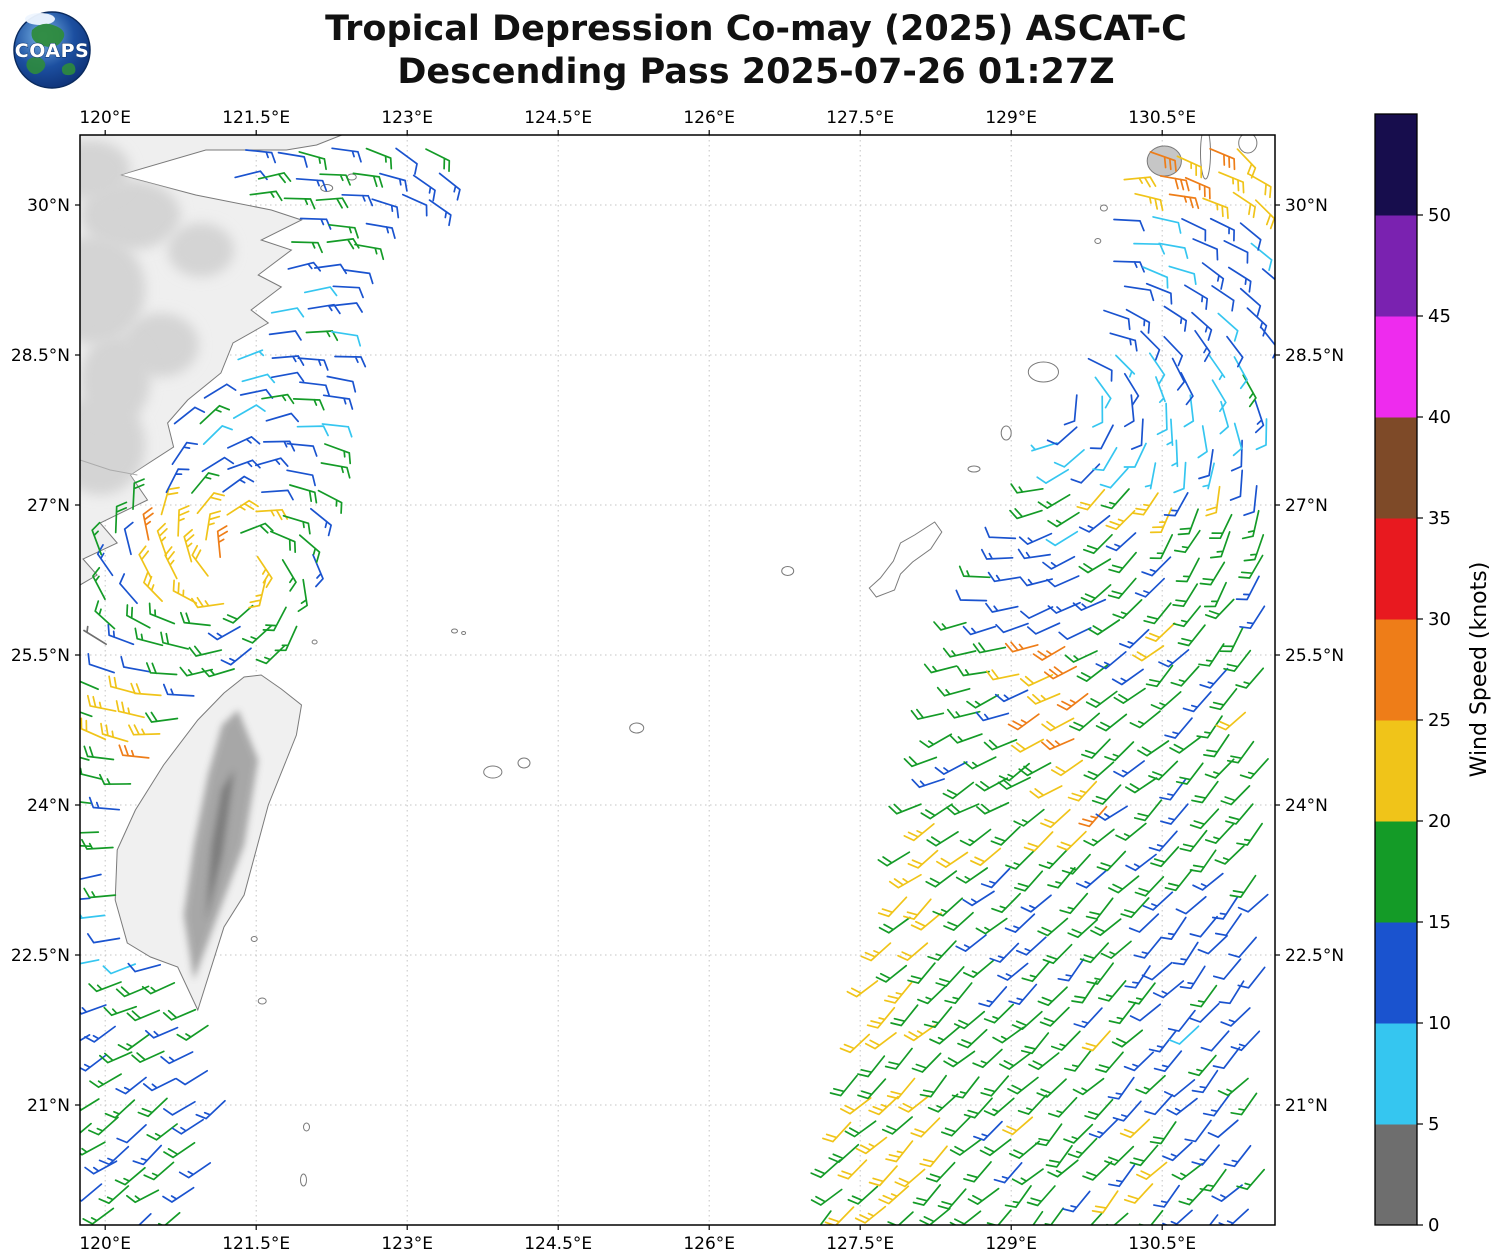 The image size is (1512, 1260). I want to click on lat-tick-label-left: 21°N, so click(48, 1106).